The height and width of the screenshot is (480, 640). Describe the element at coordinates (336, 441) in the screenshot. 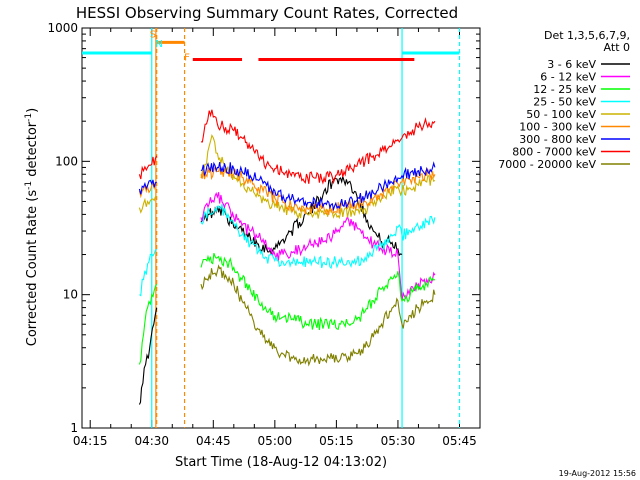

I see `x-tick-label: 05:15` at that location.